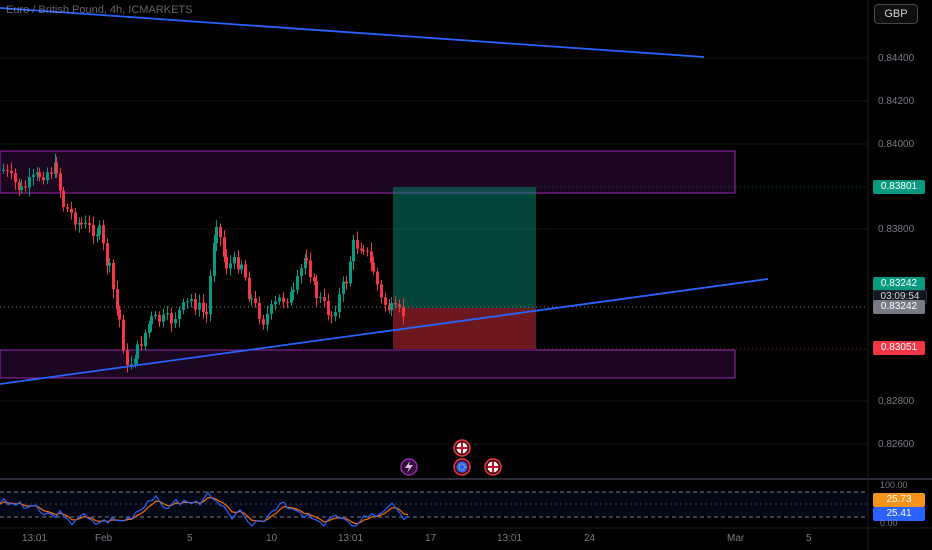 This screenshot has width=932, height=550. I want to click on time-tick: 10, so click(272, 538).